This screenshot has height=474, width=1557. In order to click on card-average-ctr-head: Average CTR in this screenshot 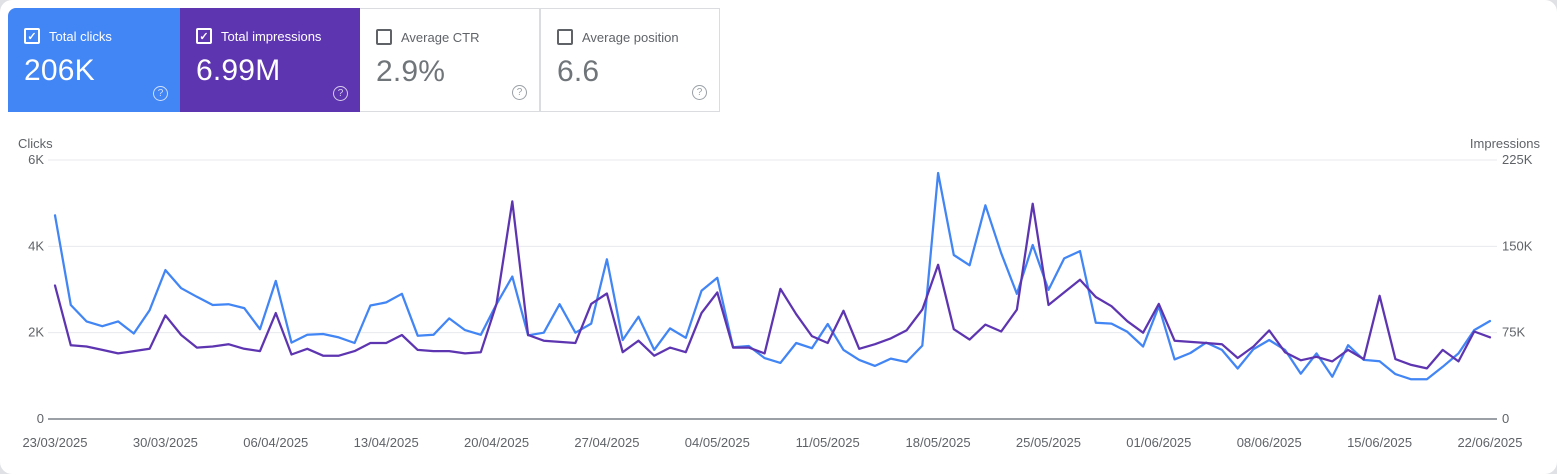, I will do `click(428, 37)`.